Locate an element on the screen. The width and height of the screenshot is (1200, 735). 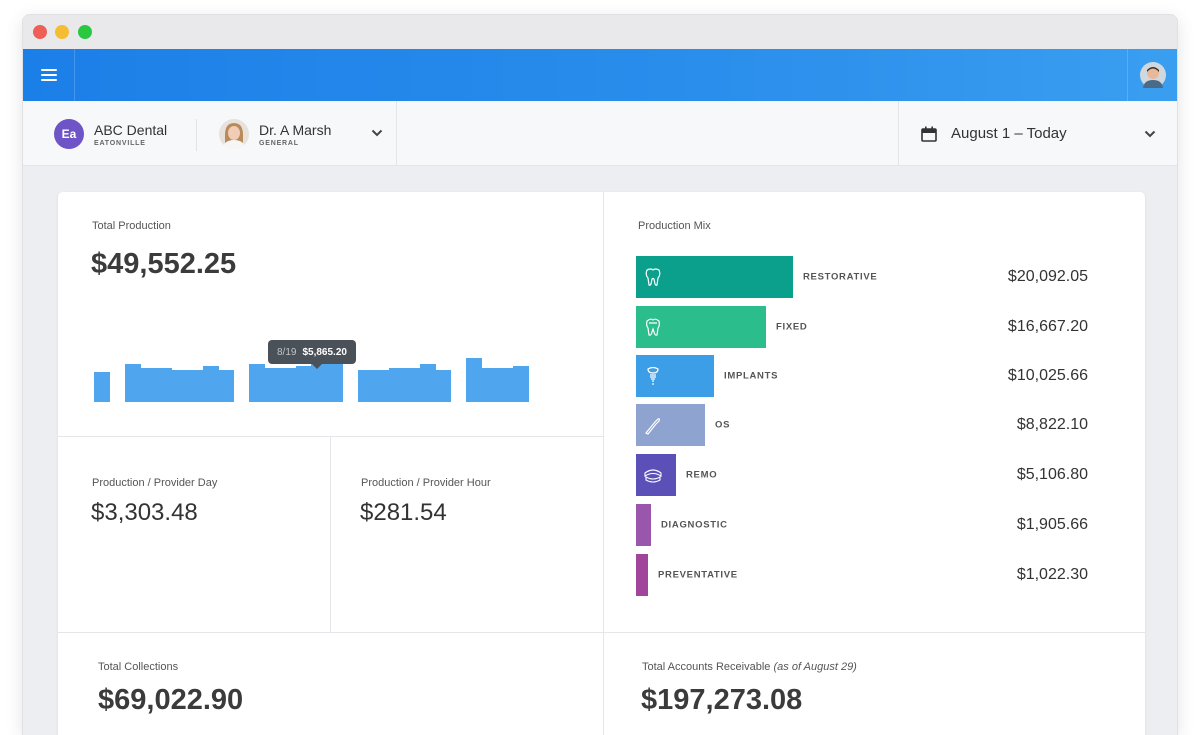
menu-button is located at coordinates (49, 75).